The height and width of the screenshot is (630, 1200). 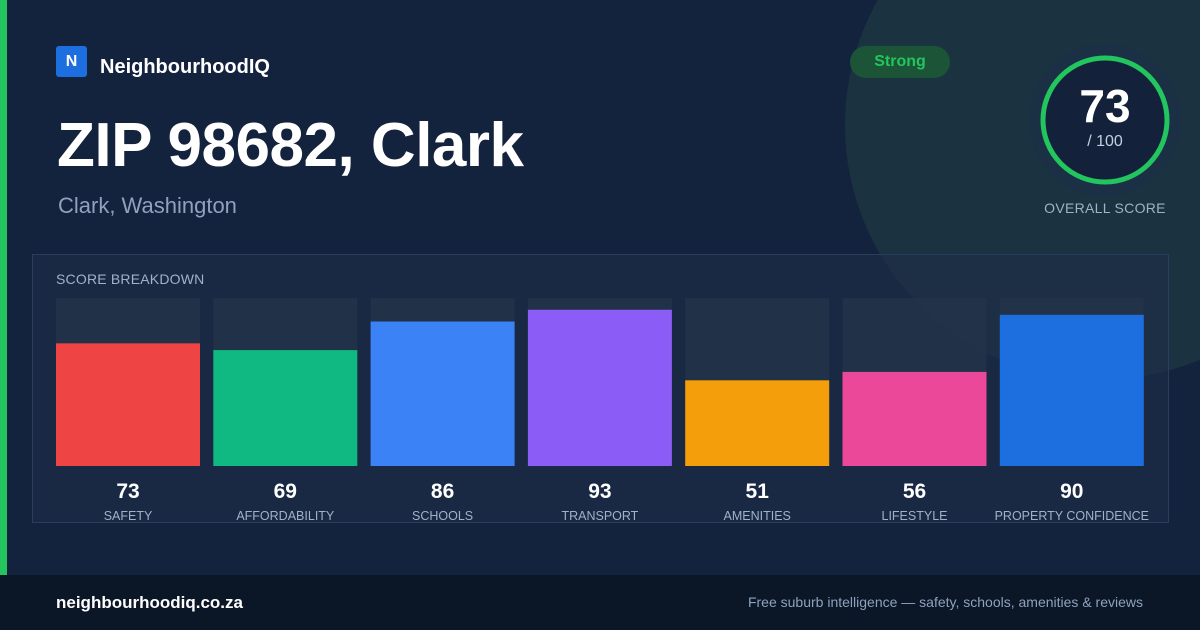 I want to click on bar-category-label: SCHOOLS, so click(x=442, y=516).